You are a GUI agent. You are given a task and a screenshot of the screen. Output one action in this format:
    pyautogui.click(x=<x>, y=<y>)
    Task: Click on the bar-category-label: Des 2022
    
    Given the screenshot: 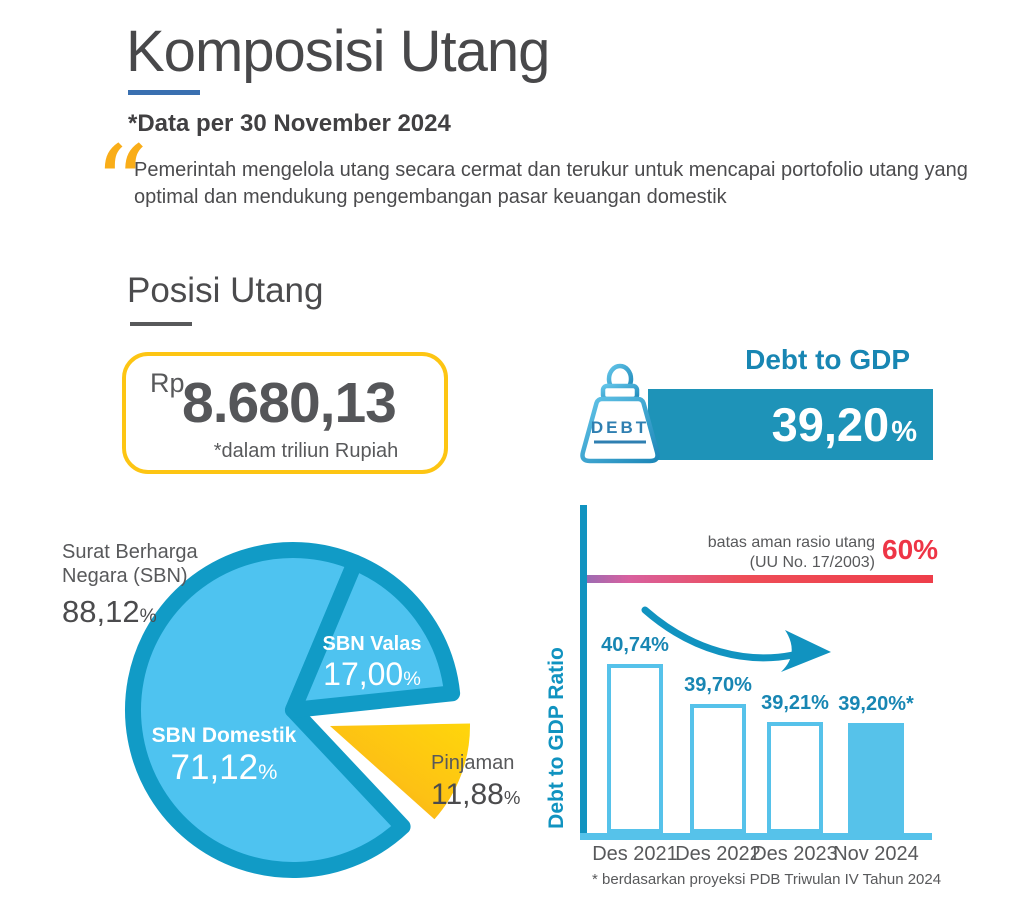 What is the action you would take?
    pyautogui.click(x=718, y=854)
    